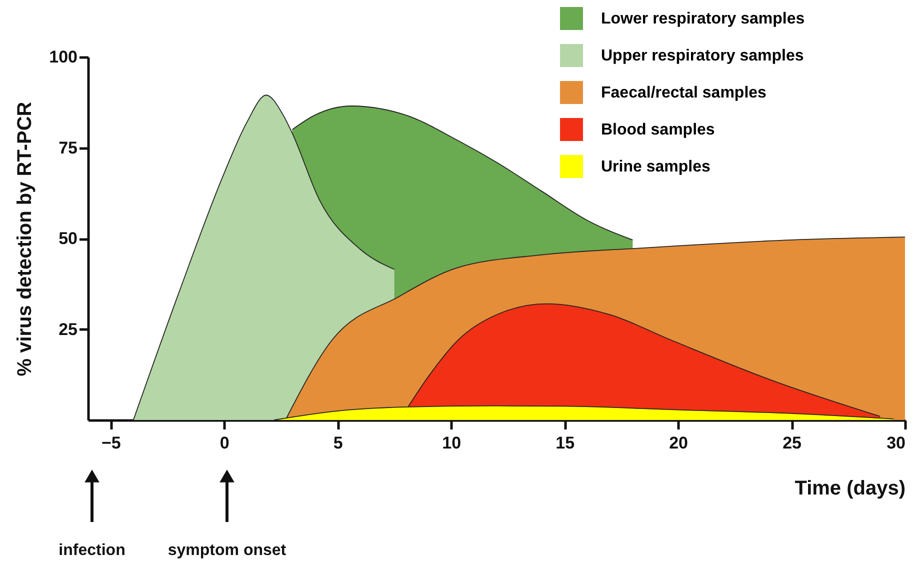 The width and height of the screenshot is (919, 565). I want to click on legend-label: Lower respiratory samples, so click(703, 19).